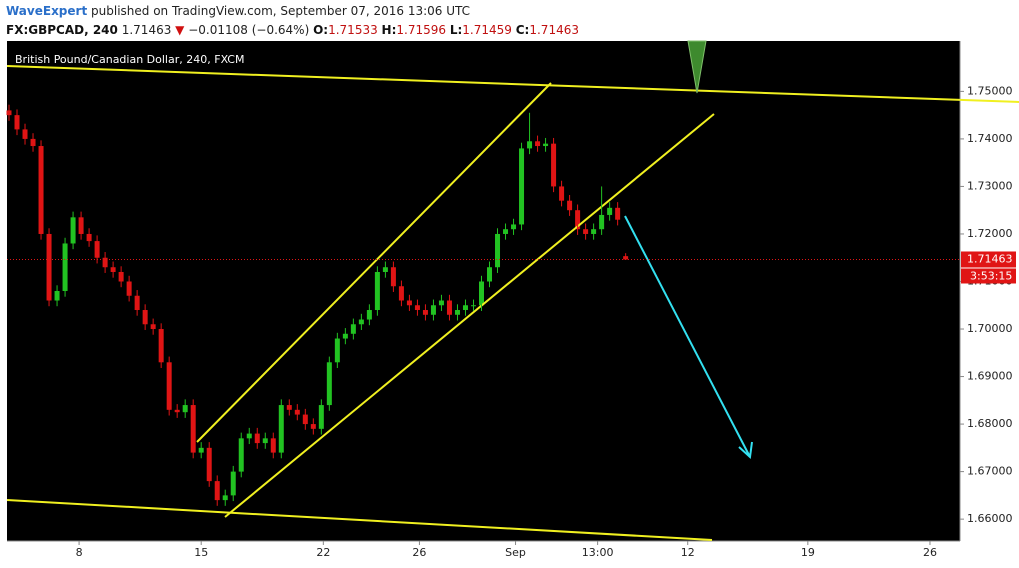  Describe the element at coordinates (990, 185) in the screenshot. I see `y-tick-label: 1.73000` at that location.